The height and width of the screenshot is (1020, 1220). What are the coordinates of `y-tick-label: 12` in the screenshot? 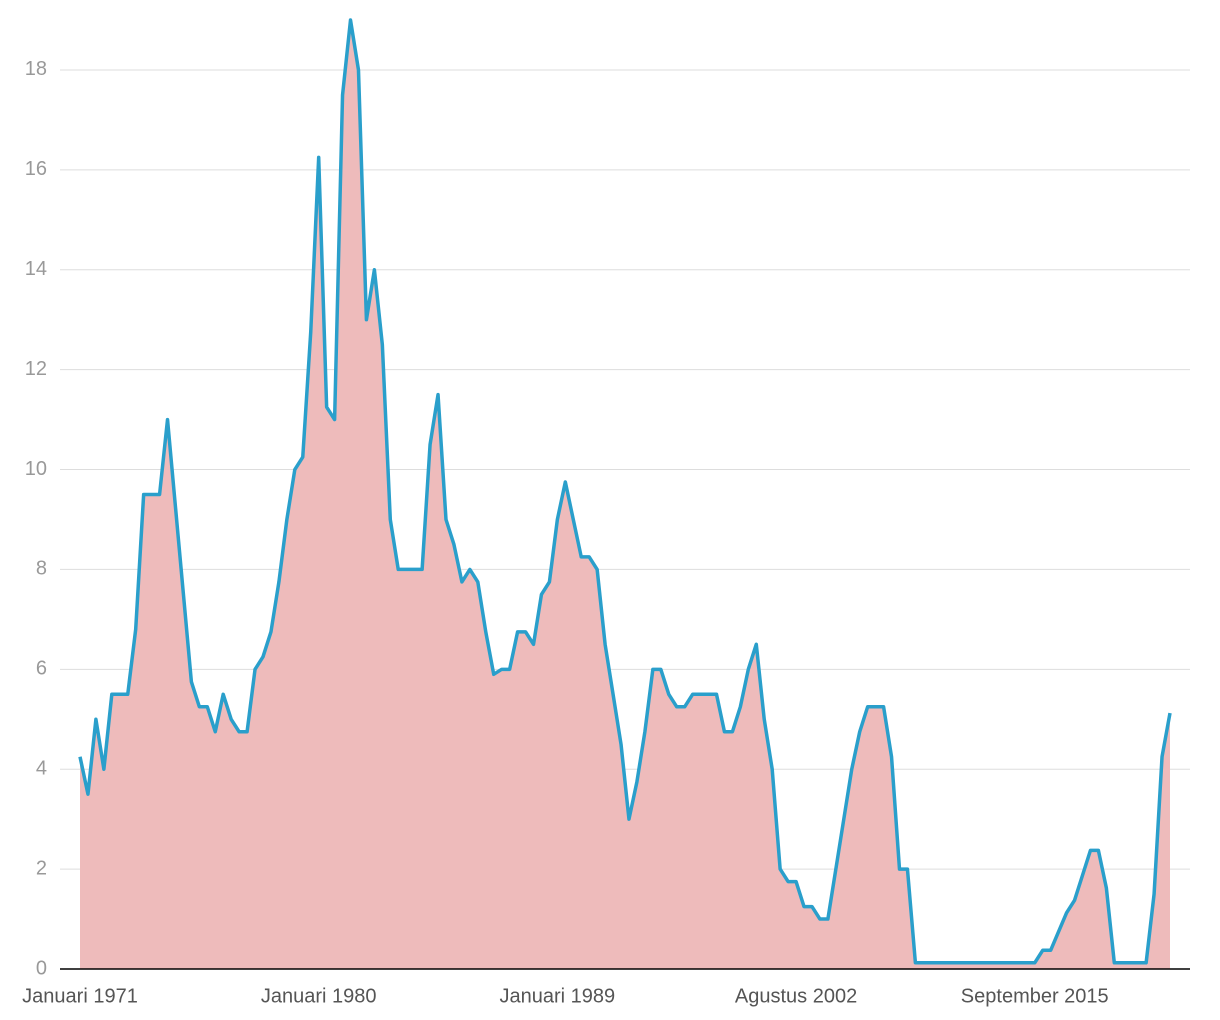 It's located at (36, 369).